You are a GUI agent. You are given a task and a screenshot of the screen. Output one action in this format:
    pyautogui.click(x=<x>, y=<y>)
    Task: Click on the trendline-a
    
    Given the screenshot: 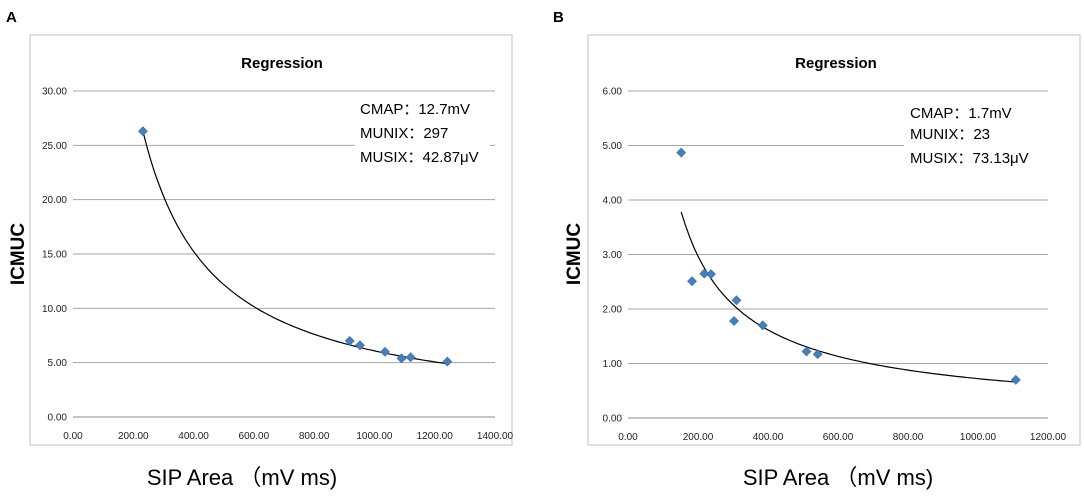 What is the action you would take?
    pyautogui.click(x=295, y=248)
    